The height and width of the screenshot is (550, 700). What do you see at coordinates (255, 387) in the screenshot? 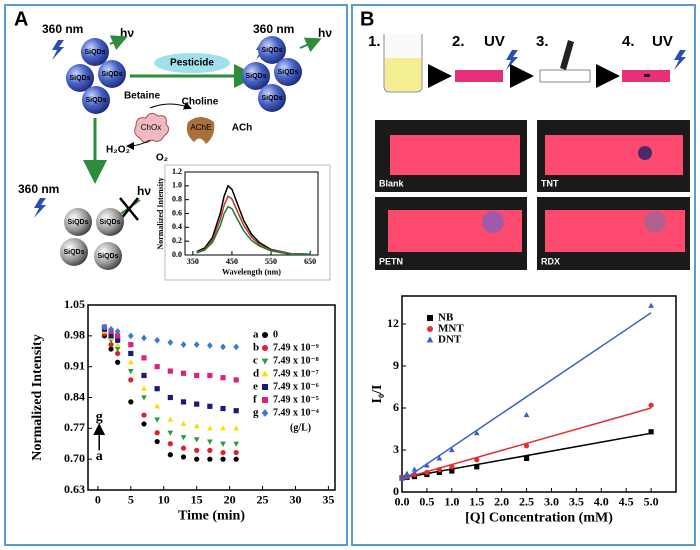
I see `legend-name: e` at bounding box center [255, 387].